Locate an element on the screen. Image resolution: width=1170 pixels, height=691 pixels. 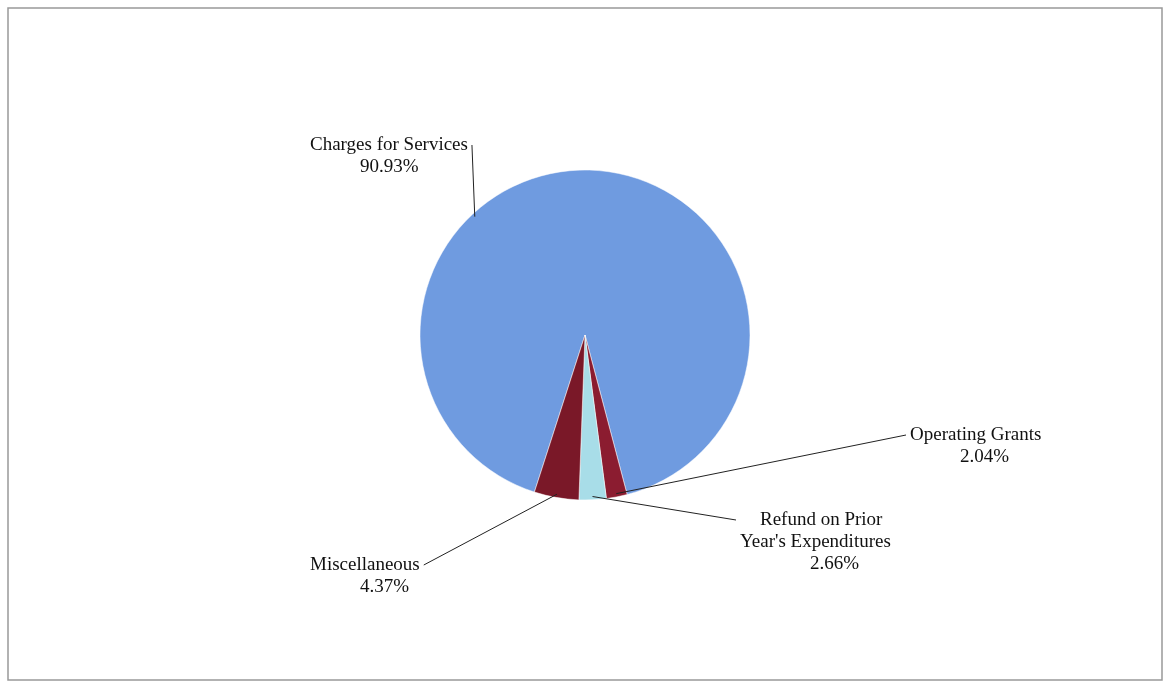
data-label: 90.93% is located at coordinates (389, 165).